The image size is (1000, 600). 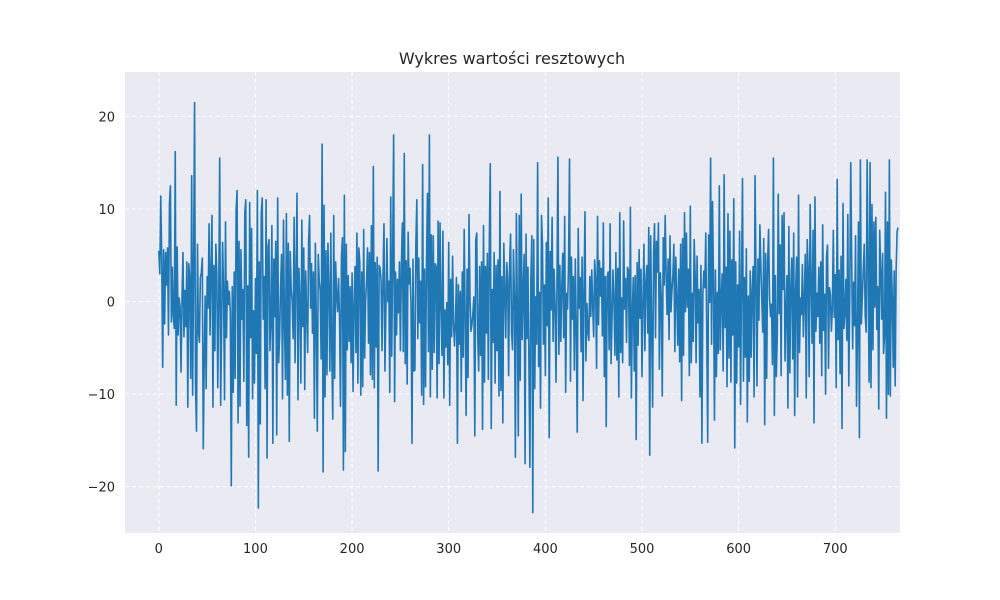 What do you see at coordinates (512, 58) in the screenshot?
I see `chart-title: Wykres wartości resztowych` at bounding box center [512, 58].